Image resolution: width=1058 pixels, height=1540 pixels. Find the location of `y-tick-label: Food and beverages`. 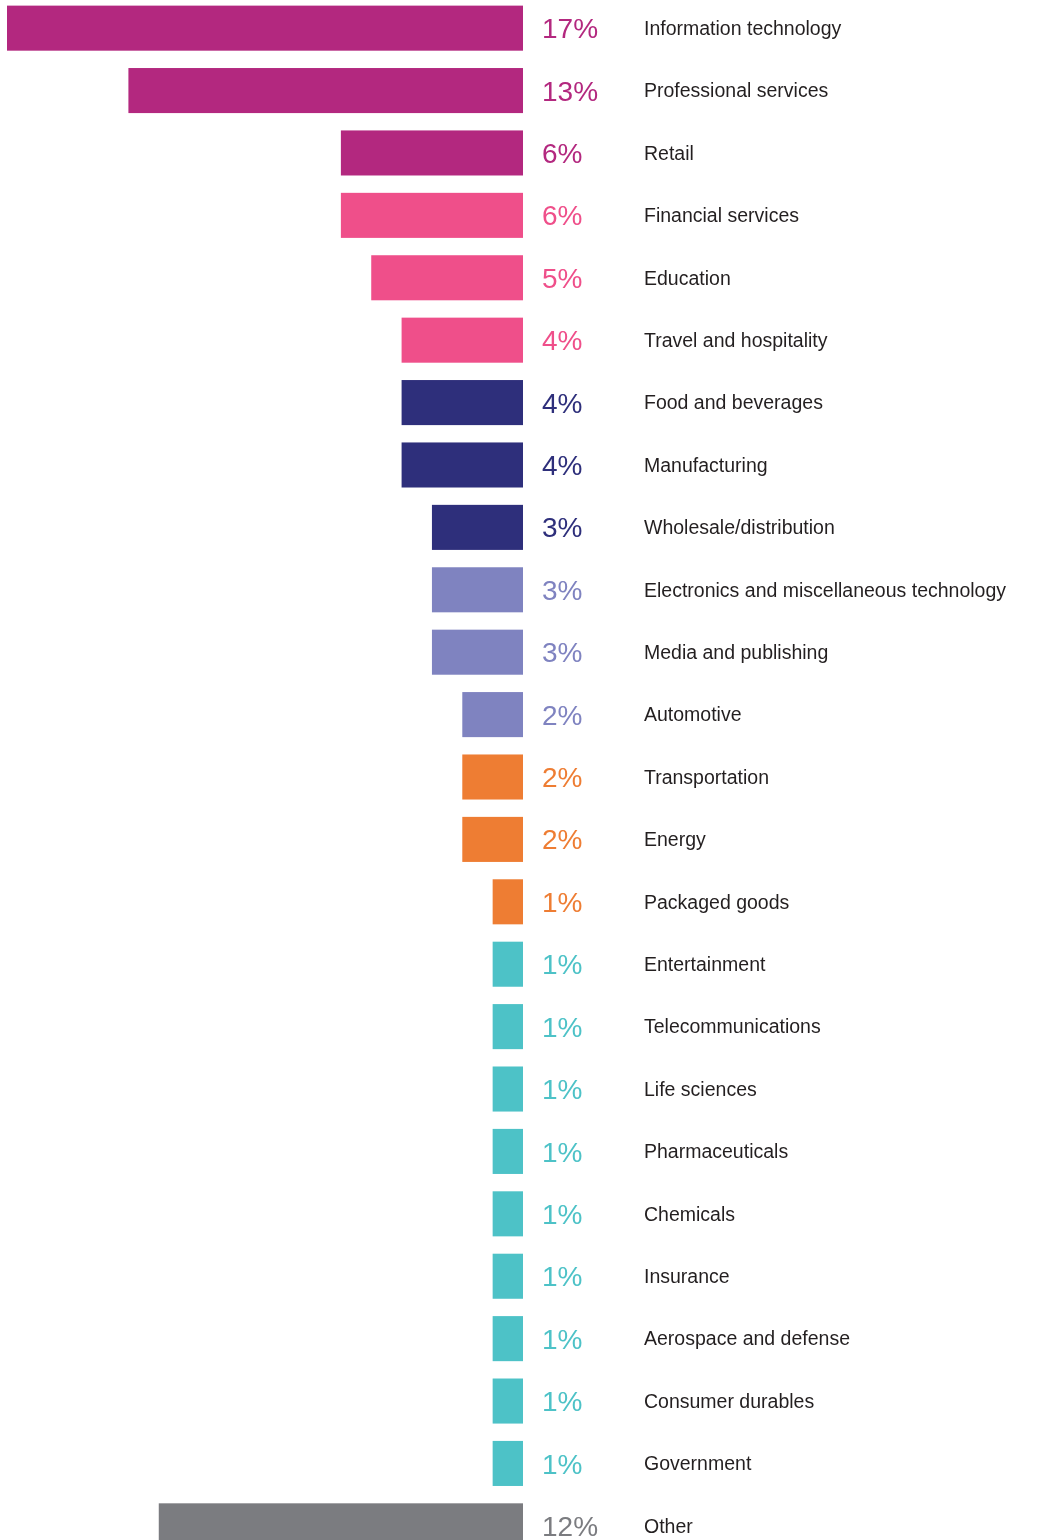

y-tick-label: Food and beverages is located at coordinates (734, 402).